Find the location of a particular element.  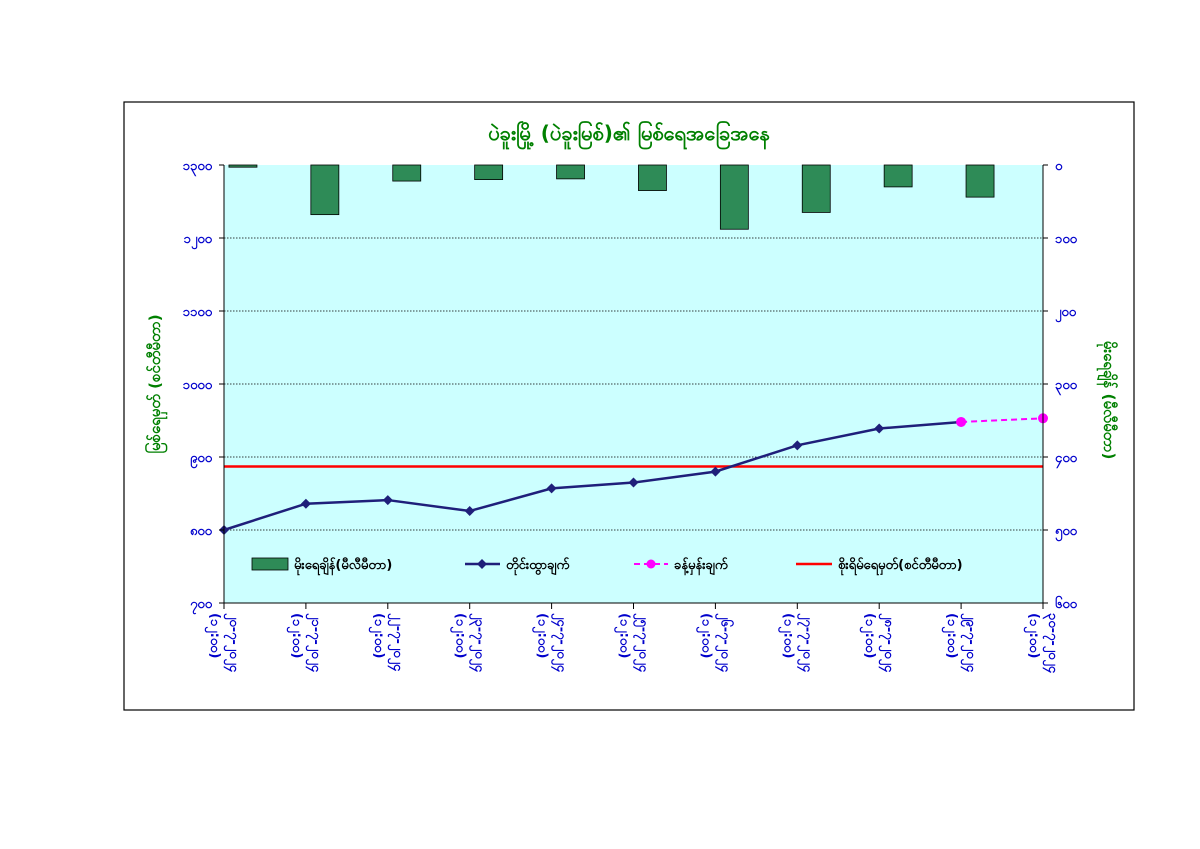

x-tick-label-date: ၂၉-၇-၂၀၂၄ is located at coordinates (969, 643).